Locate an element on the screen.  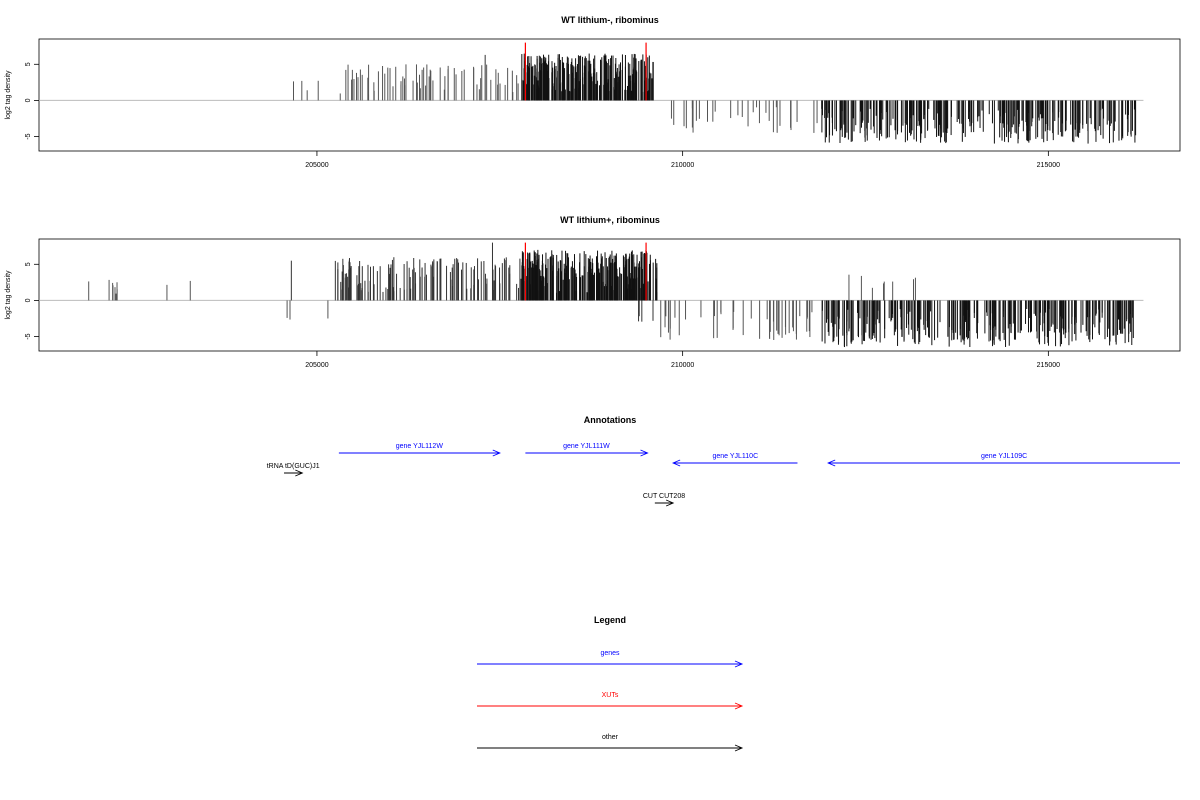
annotation-label: gene YJL110C is located at coordinates (735, 456).